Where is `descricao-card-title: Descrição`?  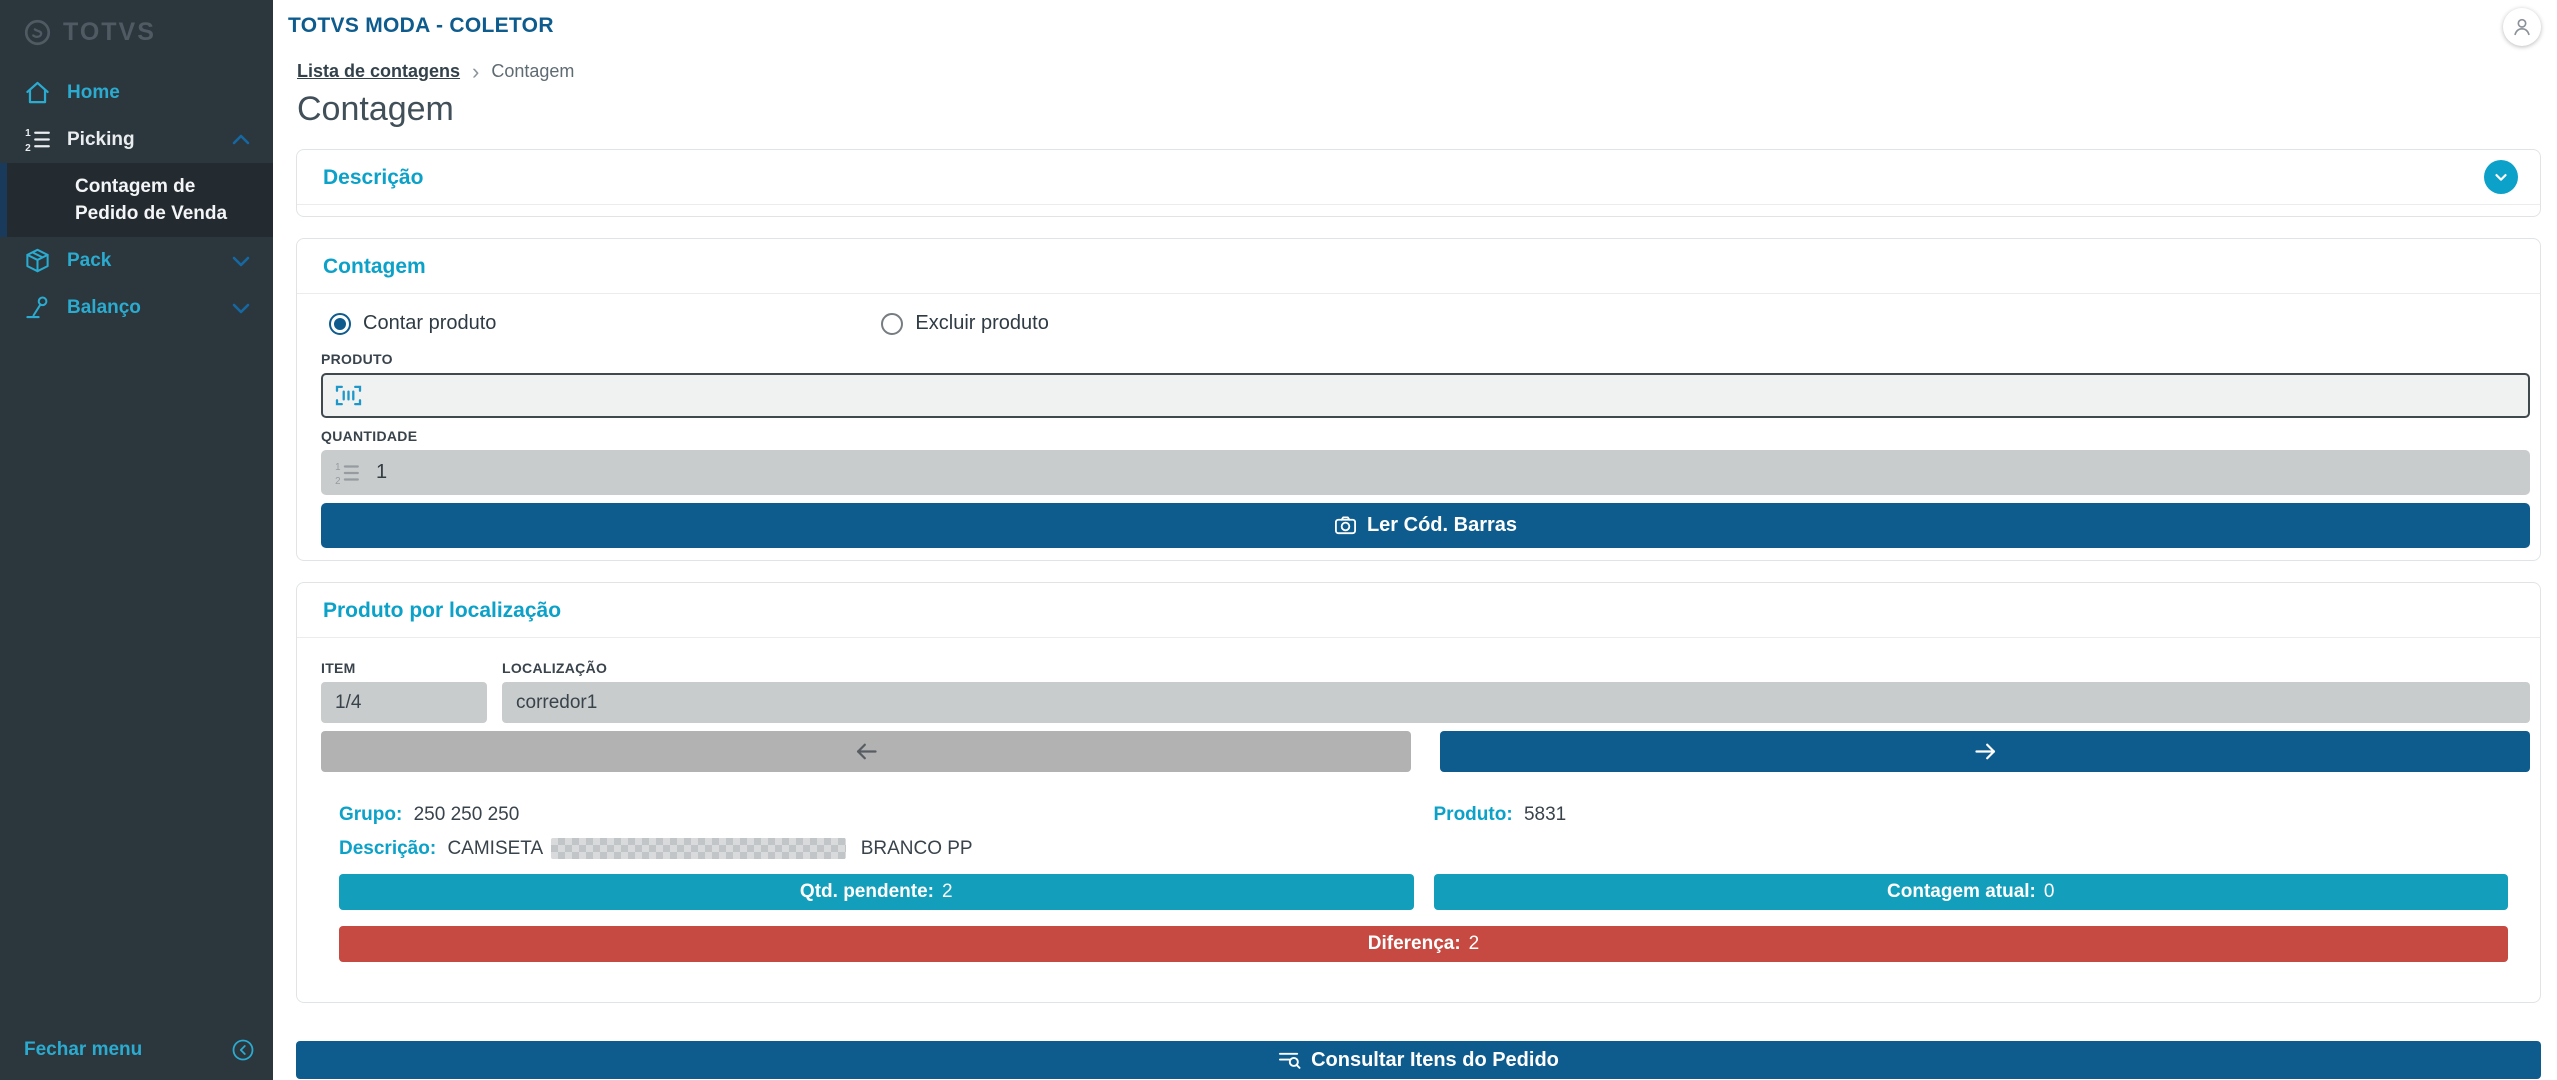 descricao-card-title: Descrição is located at coordinates (373, 177).